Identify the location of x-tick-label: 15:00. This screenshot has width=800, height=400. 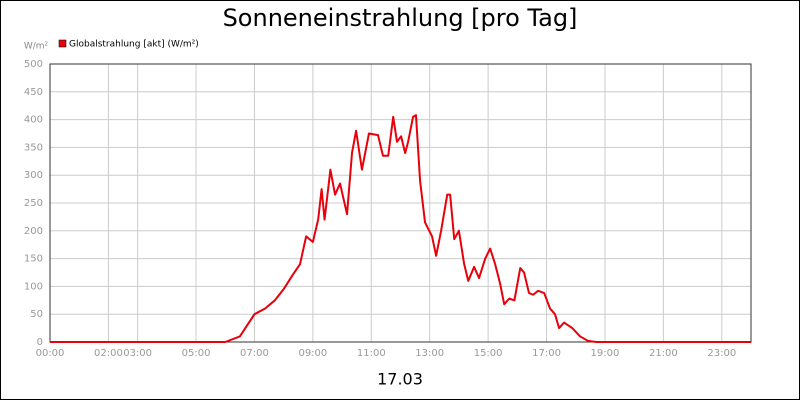
(488, 353).